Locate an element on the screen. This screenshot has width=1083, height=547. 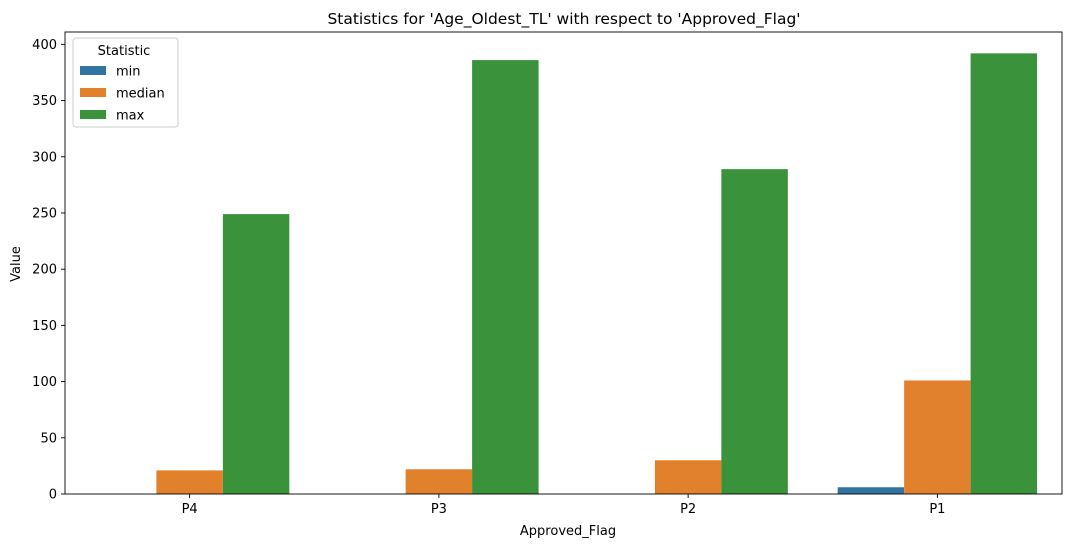
bar-min-p1 is located at coordinates (871, 490).